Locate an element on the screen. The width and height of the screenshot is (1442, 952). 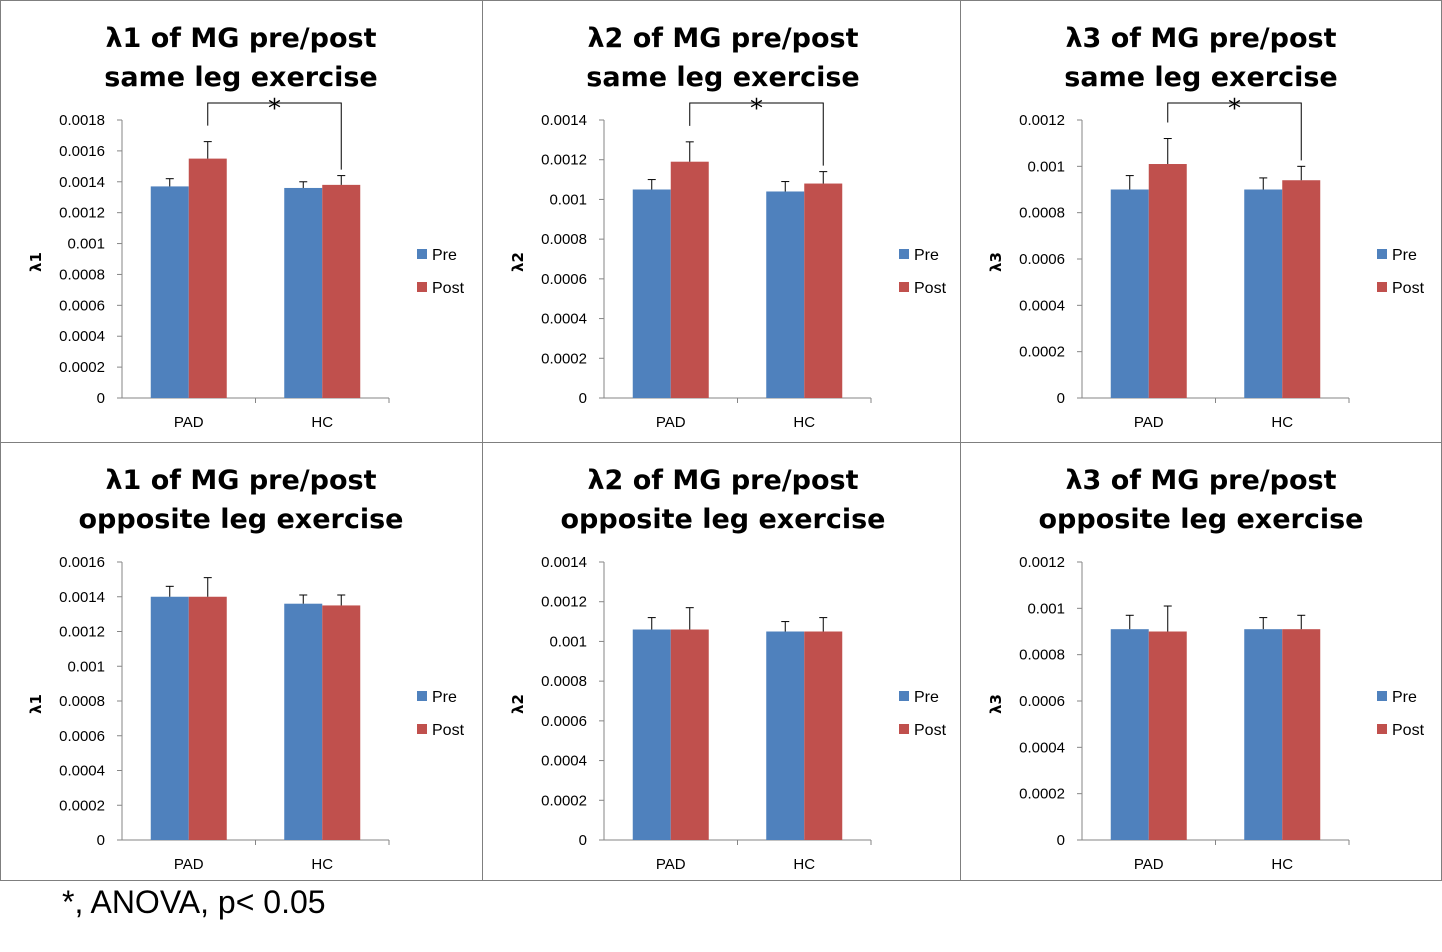
chart-title-line: λ1 of MG pre/post is located at coordinates (240, 480).